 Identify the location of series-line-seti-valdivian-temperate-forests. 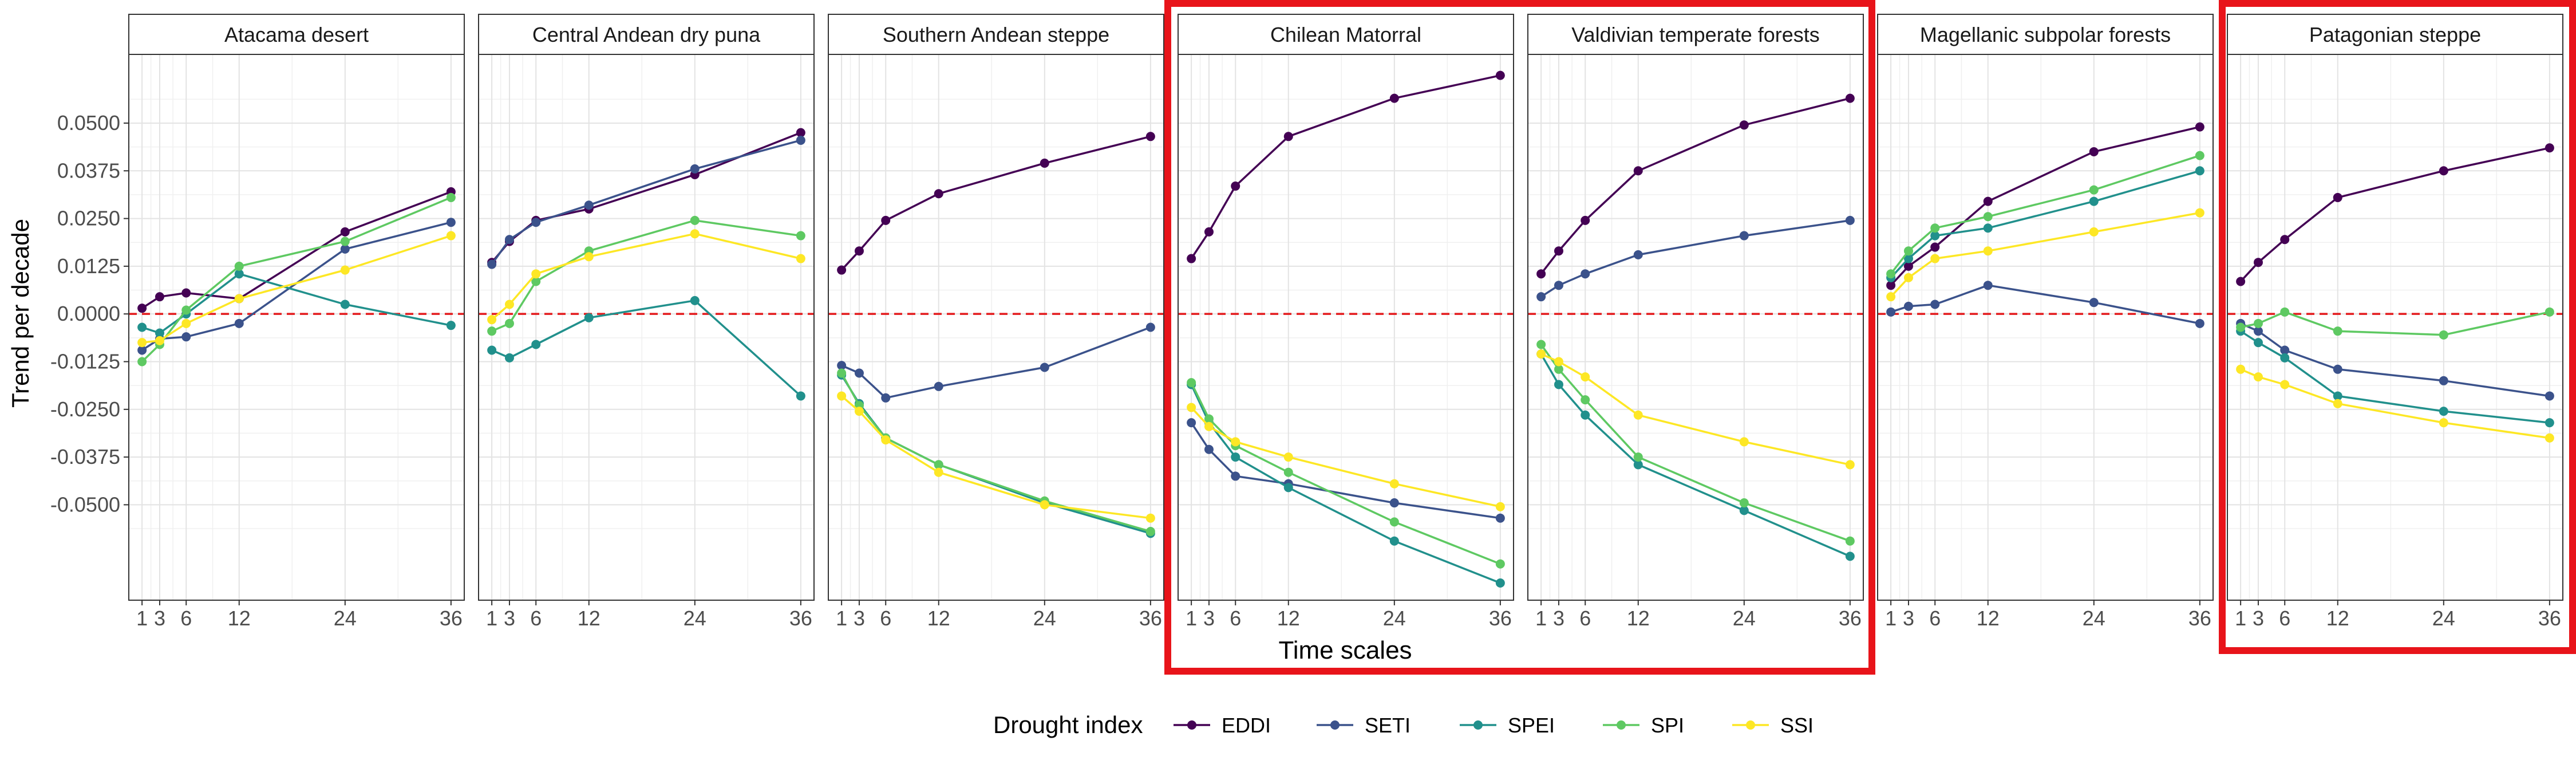
(1695, 258).